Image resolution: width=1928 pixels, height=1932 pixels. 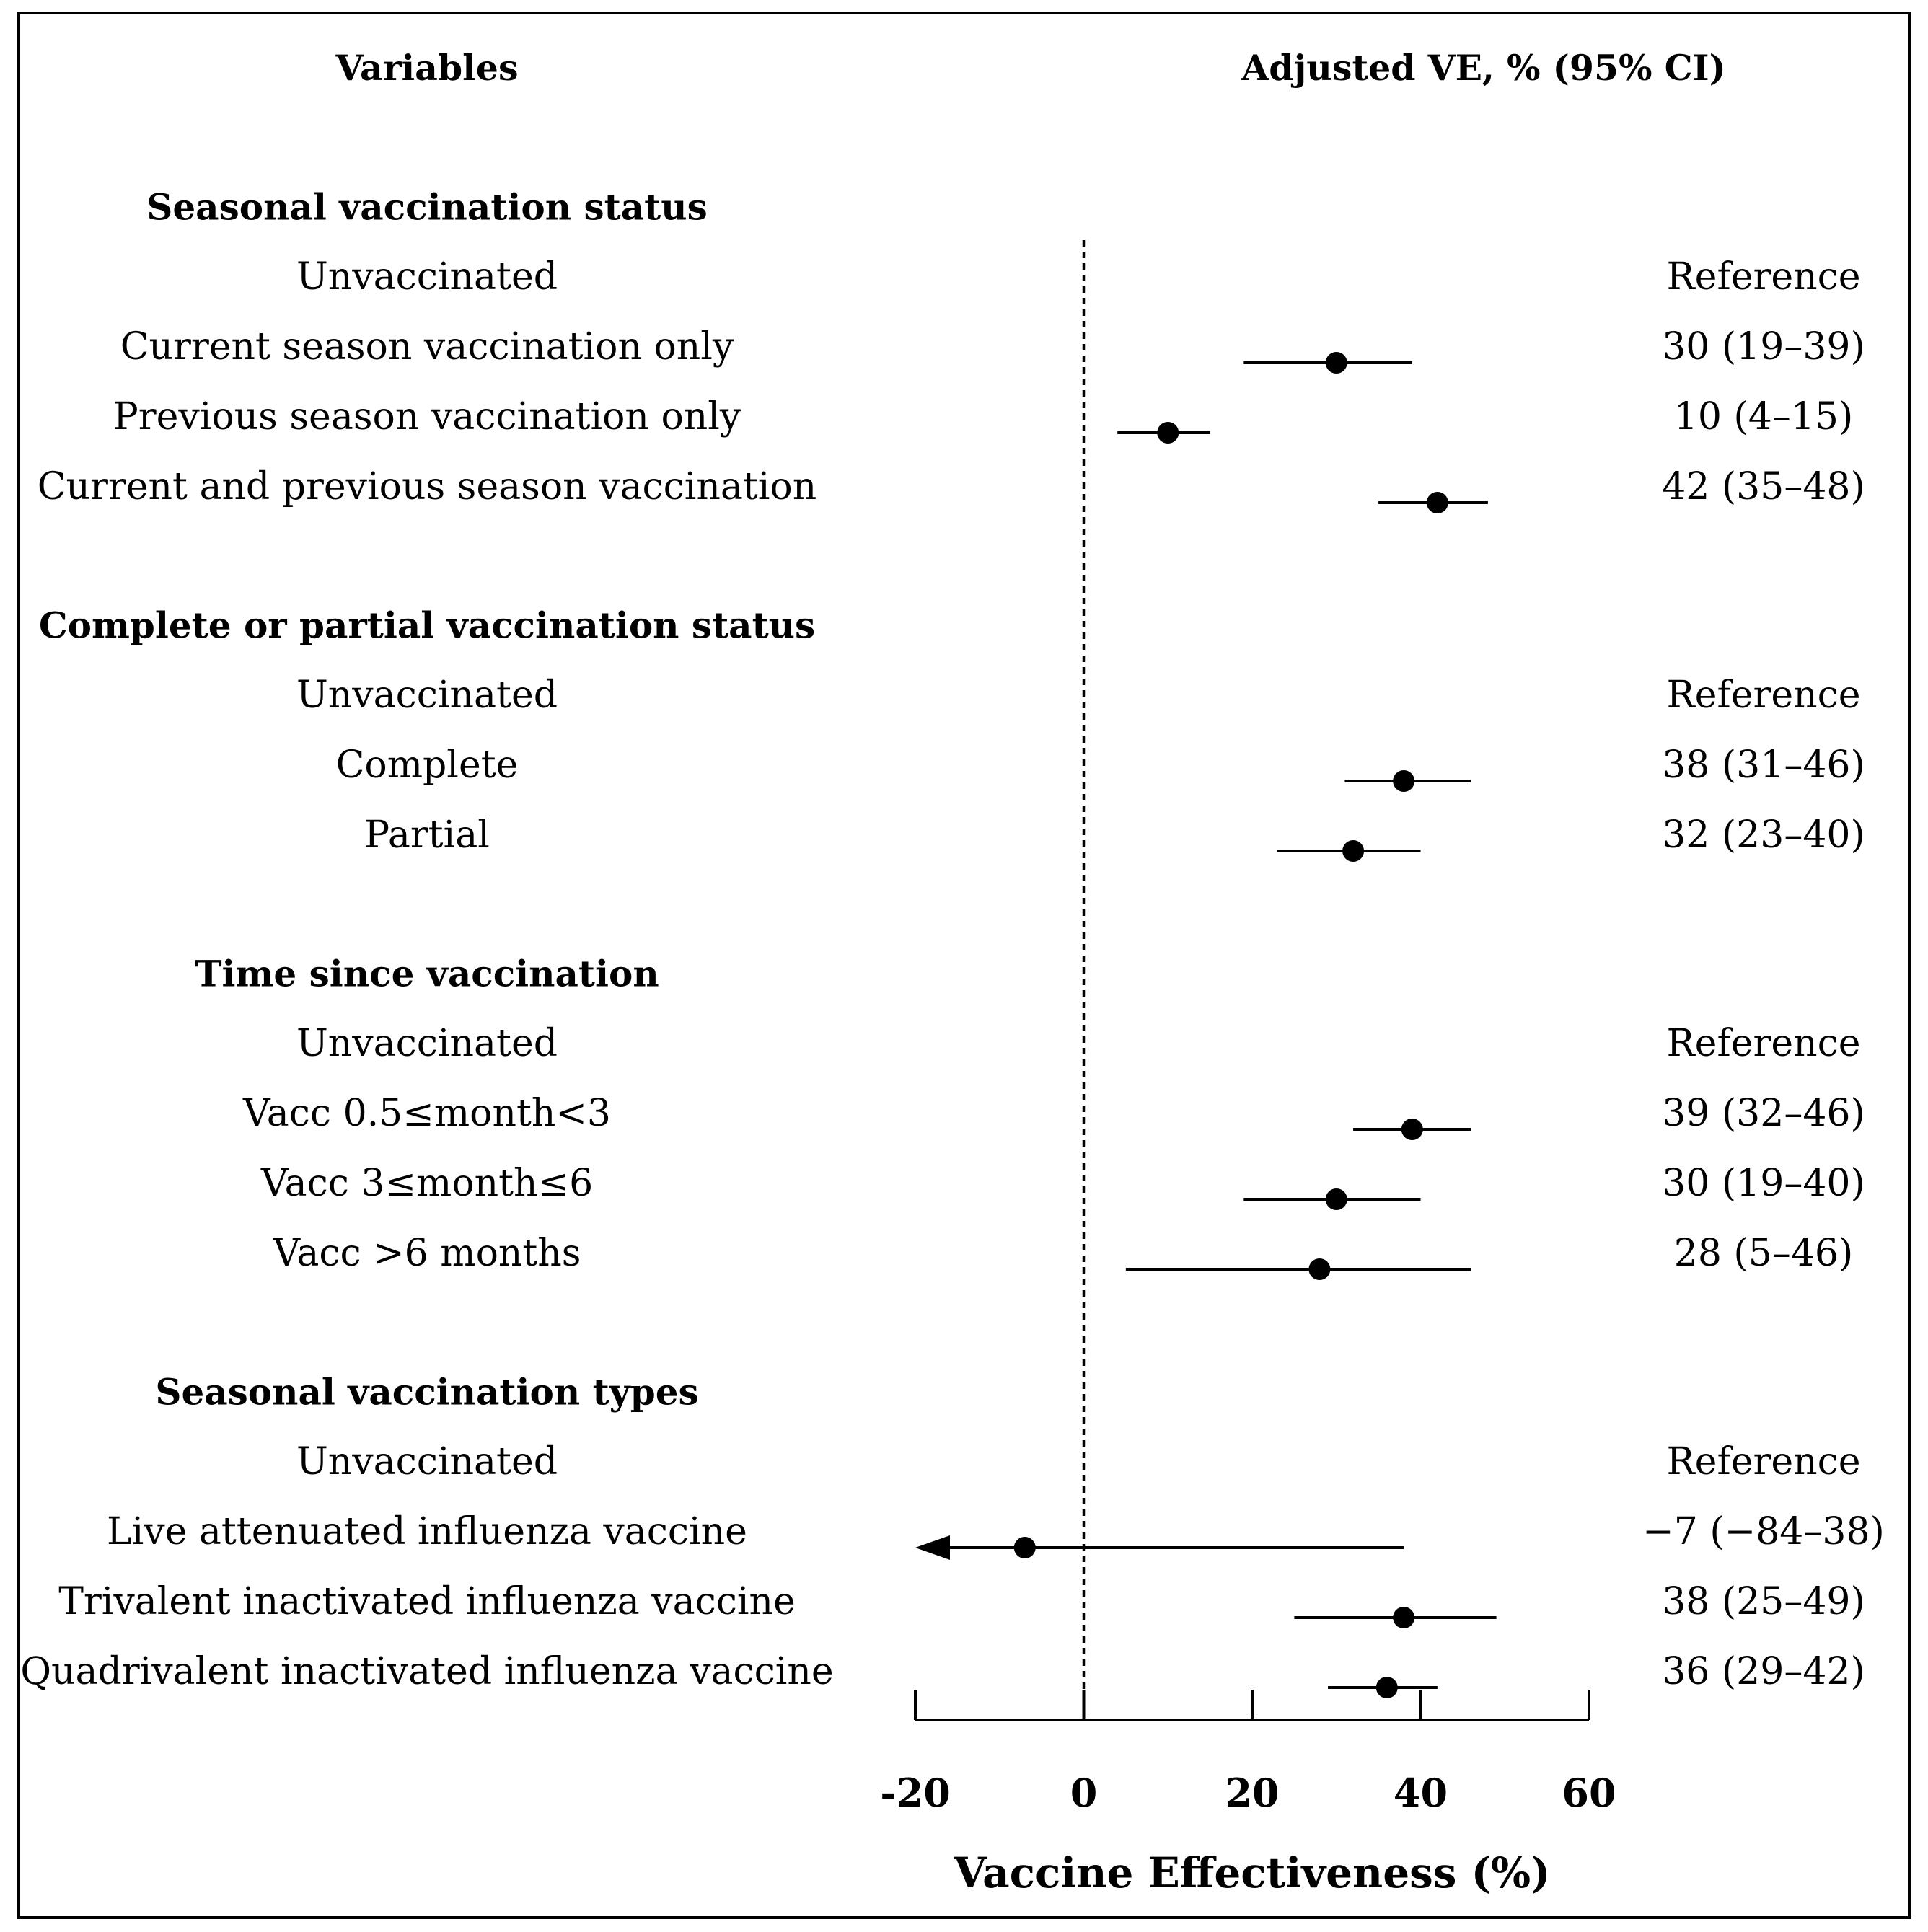 I want to click on row-label: Previous season vaccination only, so click(x=427, y=416).